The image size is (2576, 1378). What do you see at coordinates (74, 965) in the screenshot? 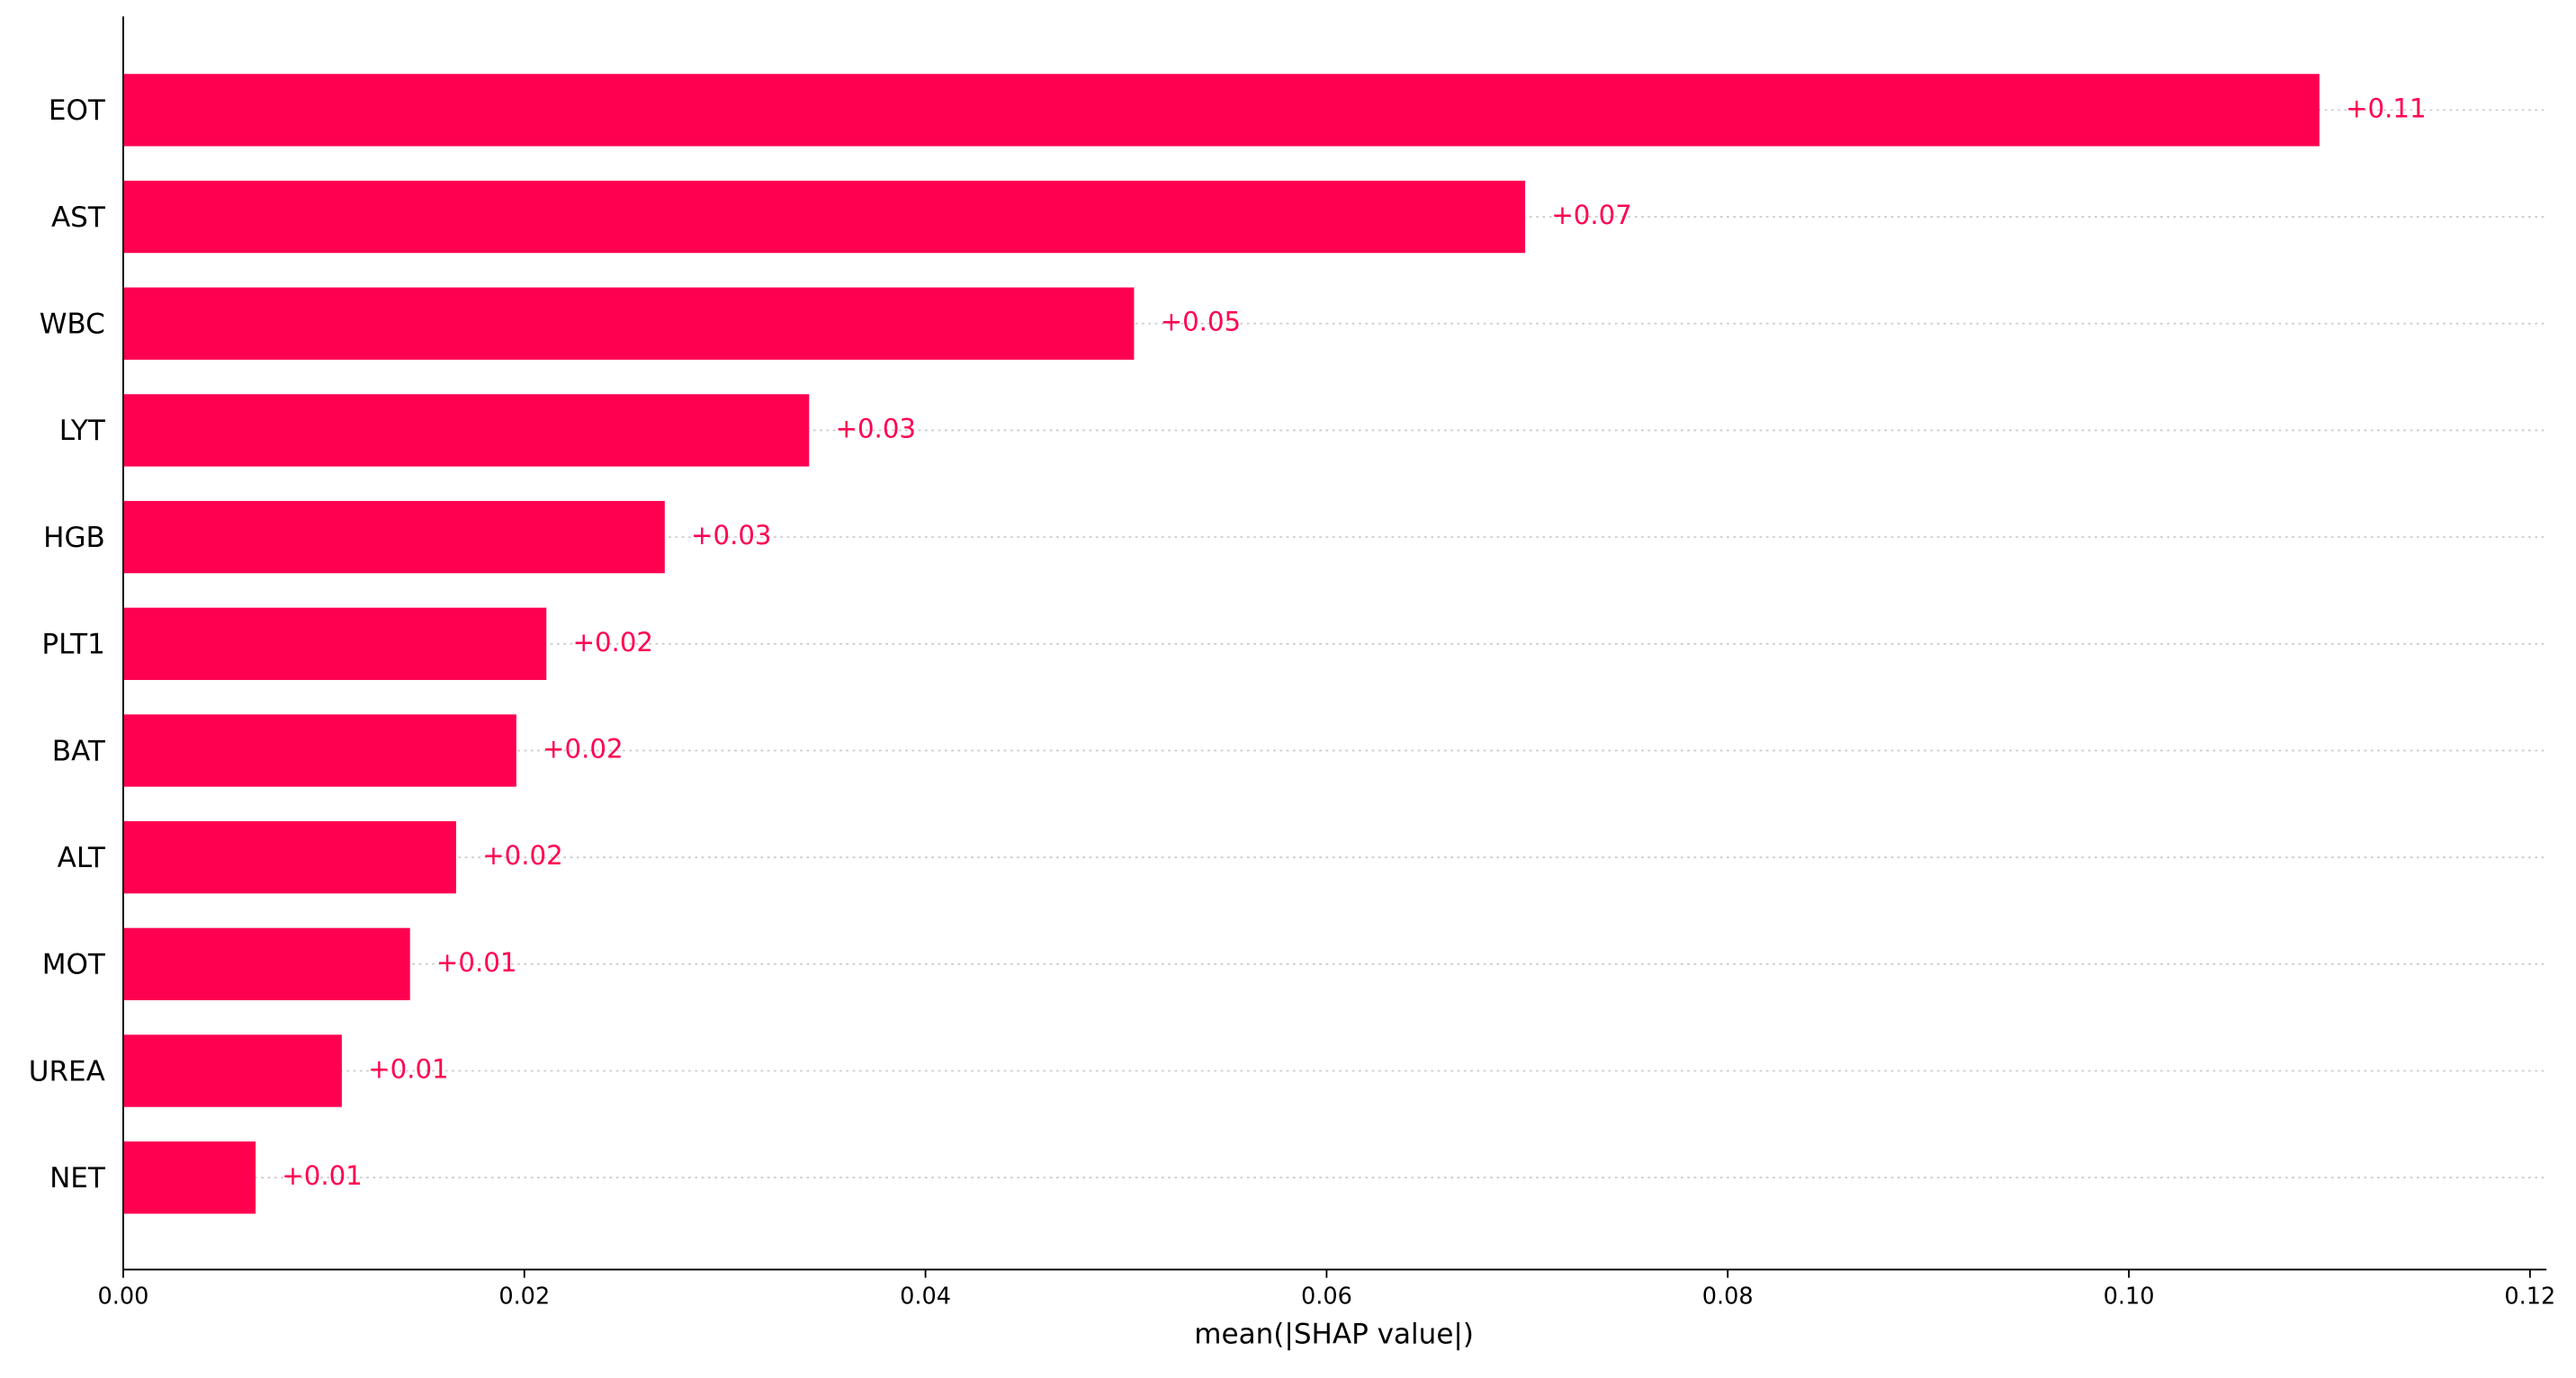
I see `y-tick-label: MOT` at bounding box center [74, 965].